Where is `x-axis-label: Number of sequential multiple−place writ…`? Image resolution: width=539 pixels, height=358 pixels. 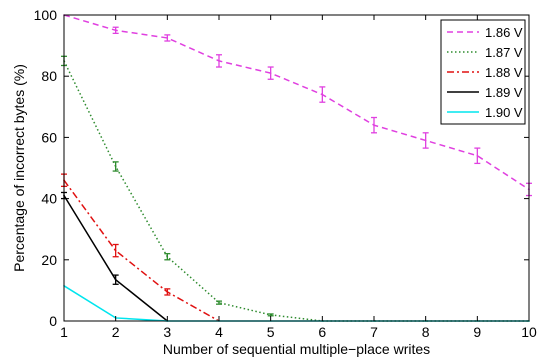
x-axis-label: Number of sequential multiple−place writ… is located at coordinates (296, 349).